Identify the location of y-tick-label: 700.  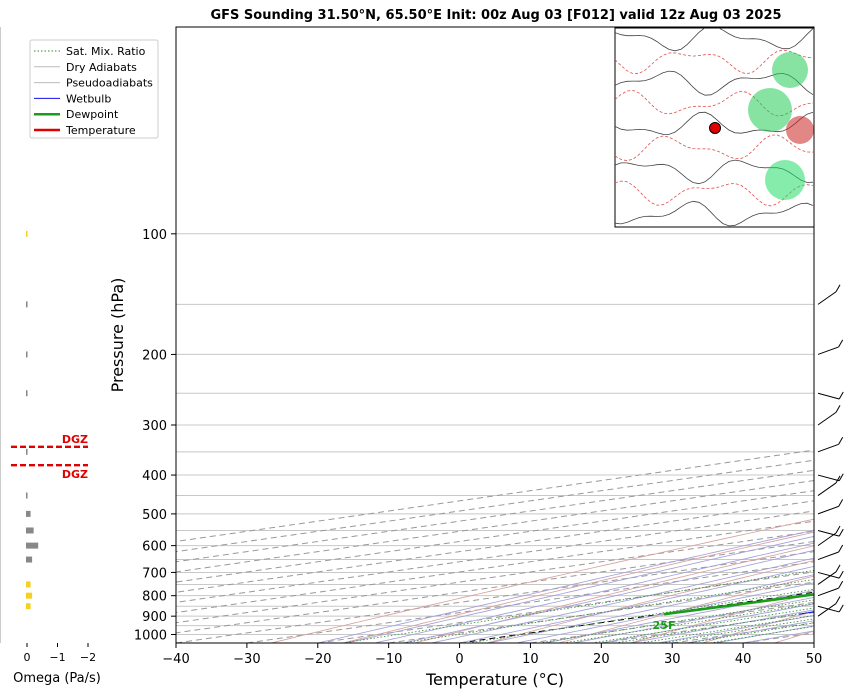
(154, 573).